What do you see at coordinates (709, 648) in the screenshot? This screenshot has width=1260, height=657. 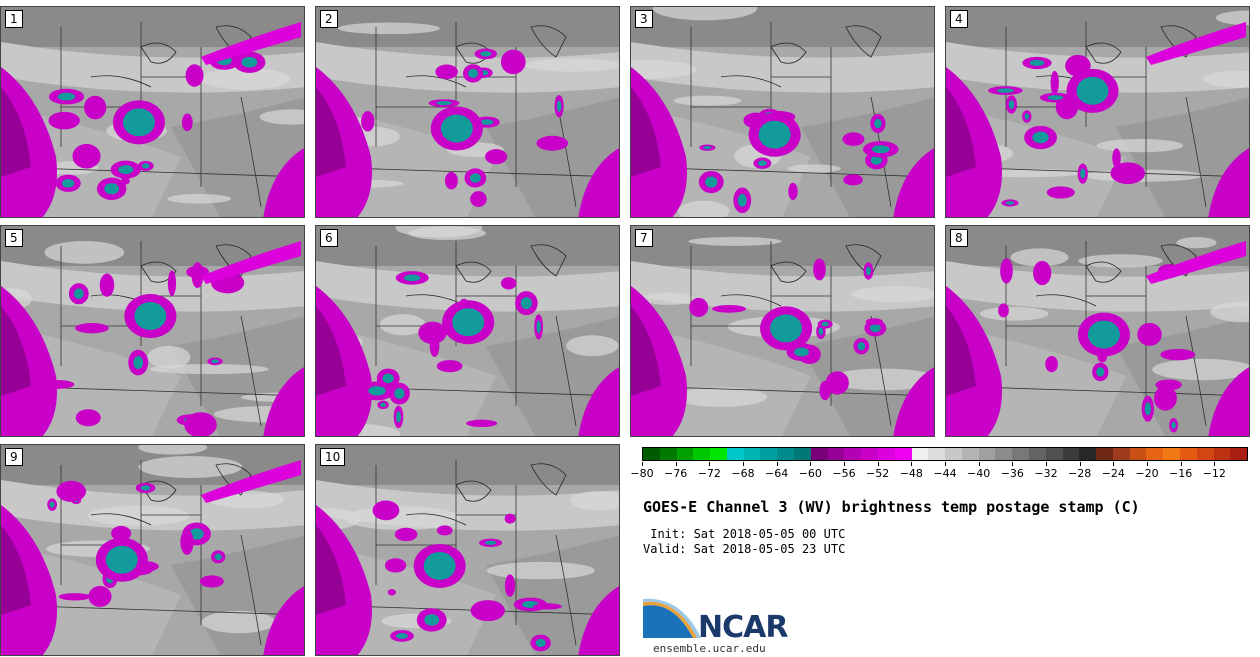 I see `site-url: ensemble.ucar.edu` at bounding box center [709, 648].